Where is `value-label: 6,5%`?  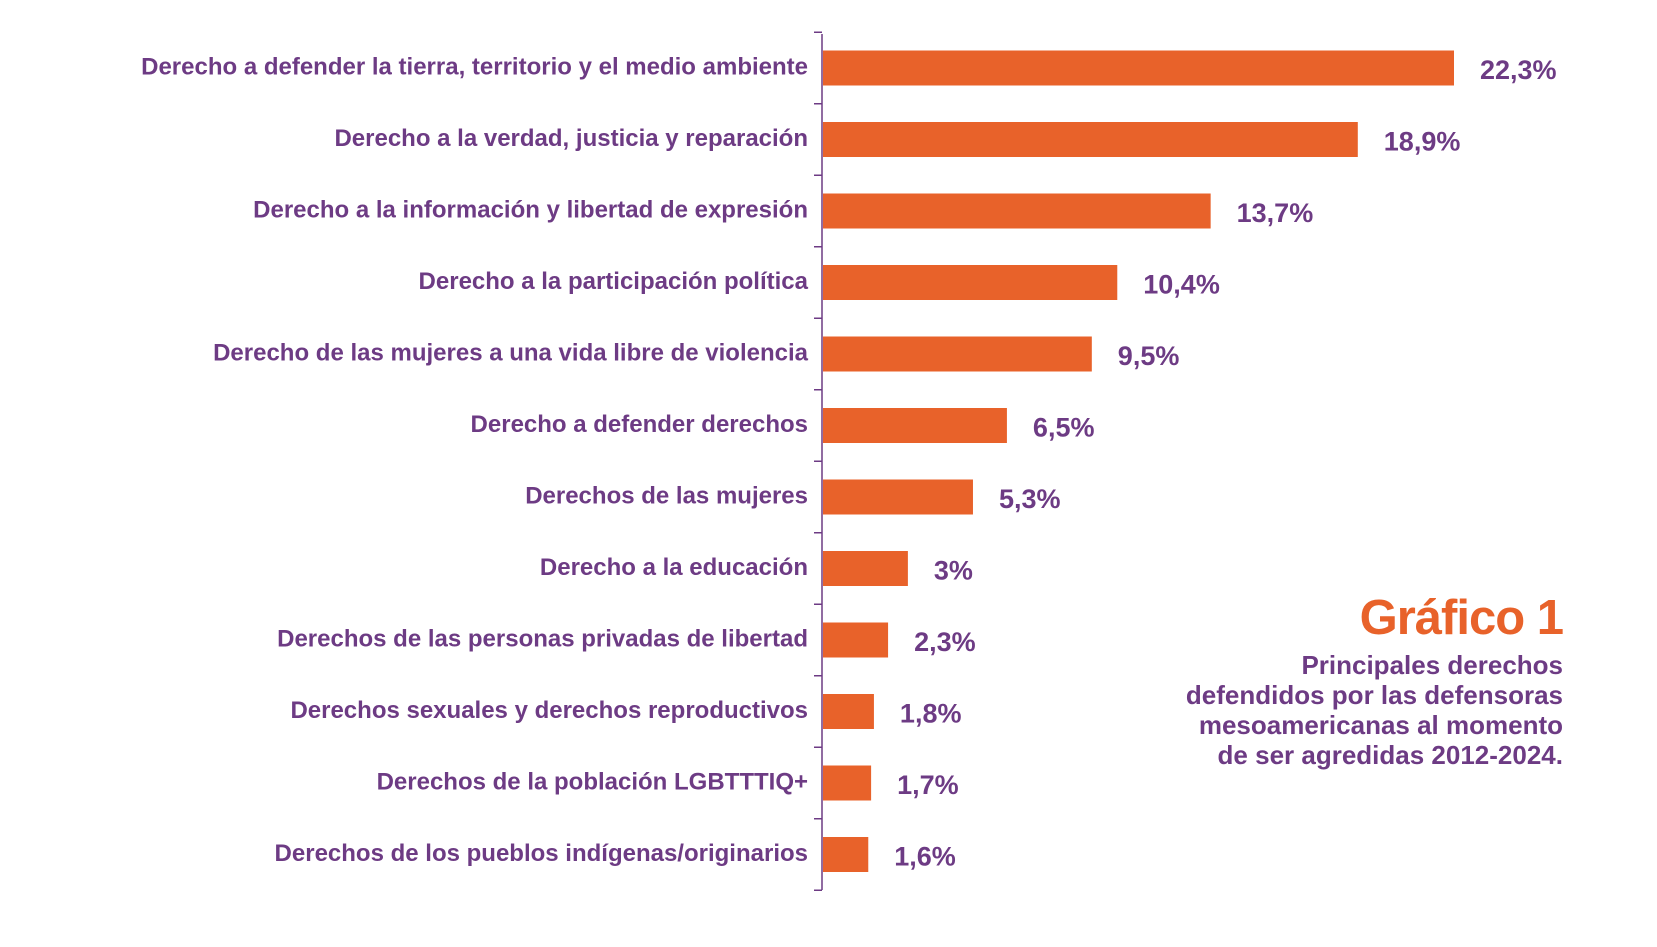 value-label: 6,5% is located at coordinates (1064, 428).